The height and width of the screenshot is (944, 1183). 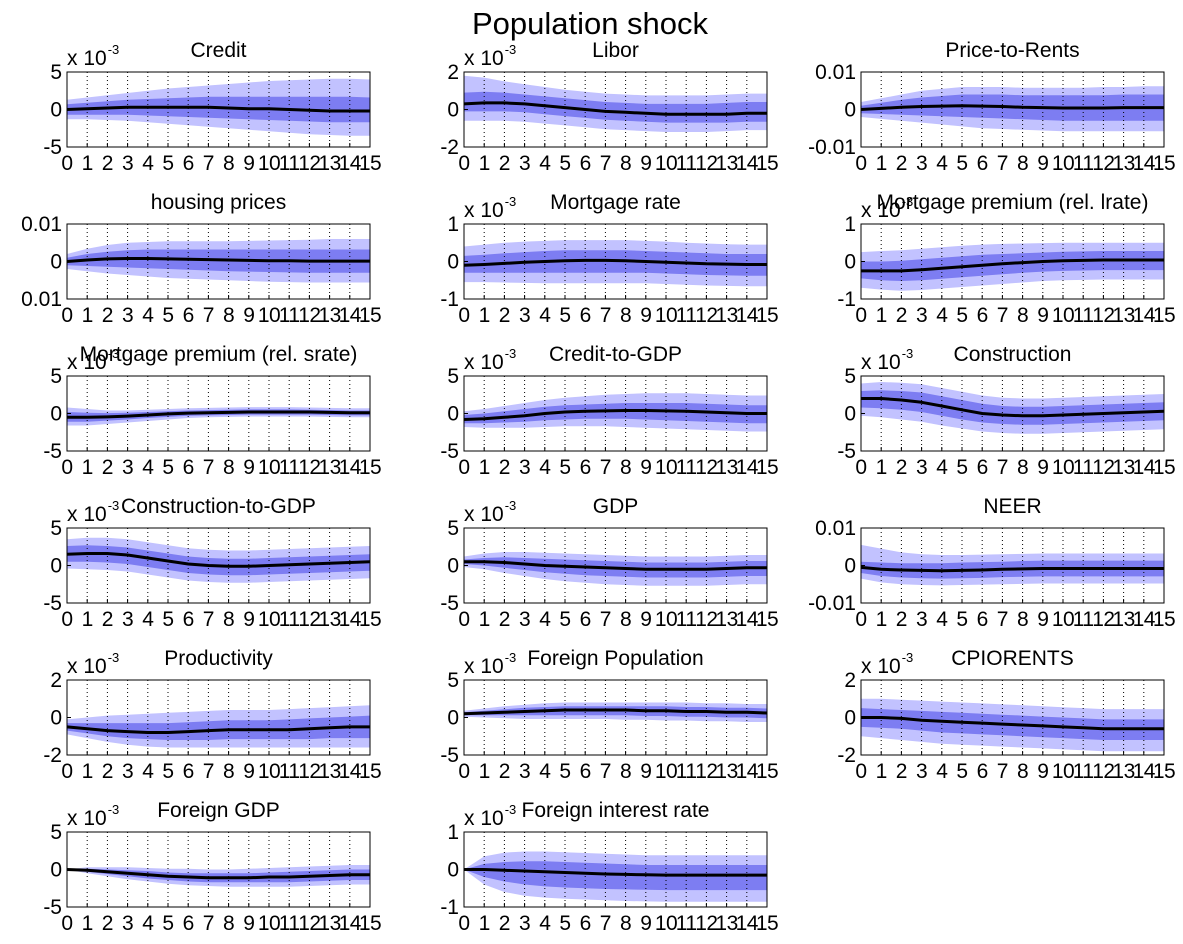 What do you see at coordinates (41, 299) in the screenshot?
I see `y-tick-label: 0.01` at bounding box center [41, 299].